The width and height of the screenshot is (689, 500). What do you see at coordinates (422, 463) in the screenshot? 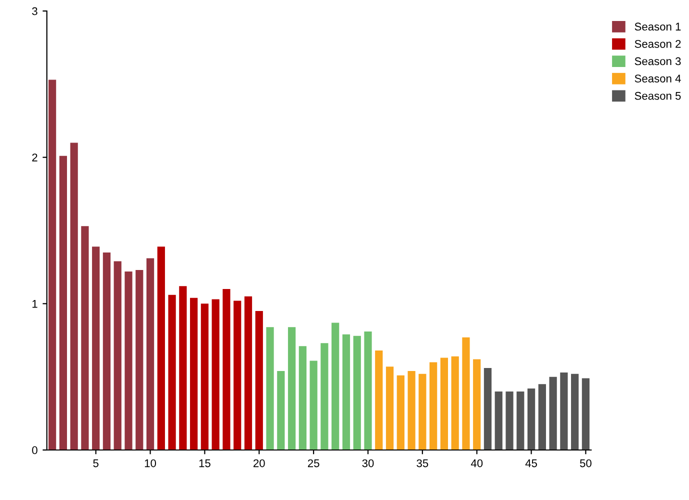
I see `x-tick-label: 35` at bounding box center [422, 463].